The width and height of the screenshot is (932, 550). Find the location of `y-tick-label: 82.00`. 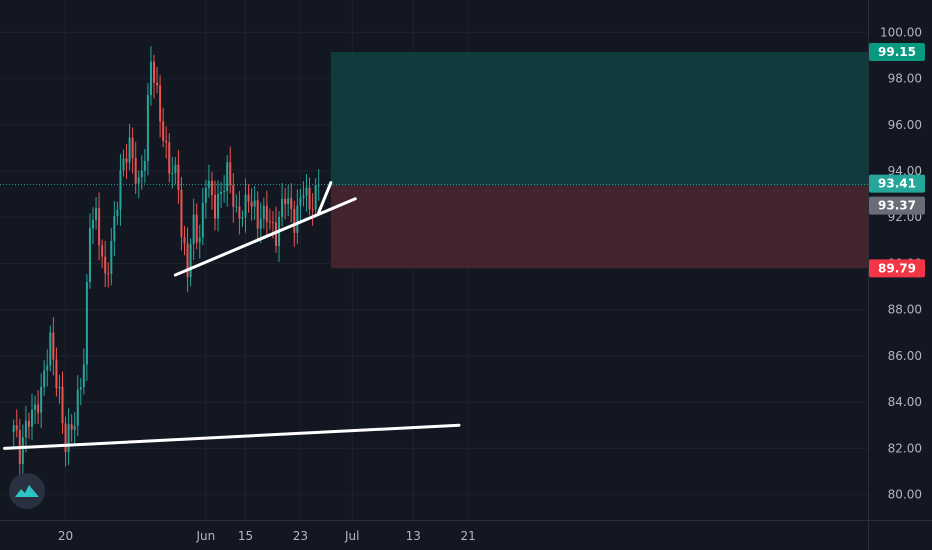

y-tick-label: 82.00 is located at coordinates (905, 448).